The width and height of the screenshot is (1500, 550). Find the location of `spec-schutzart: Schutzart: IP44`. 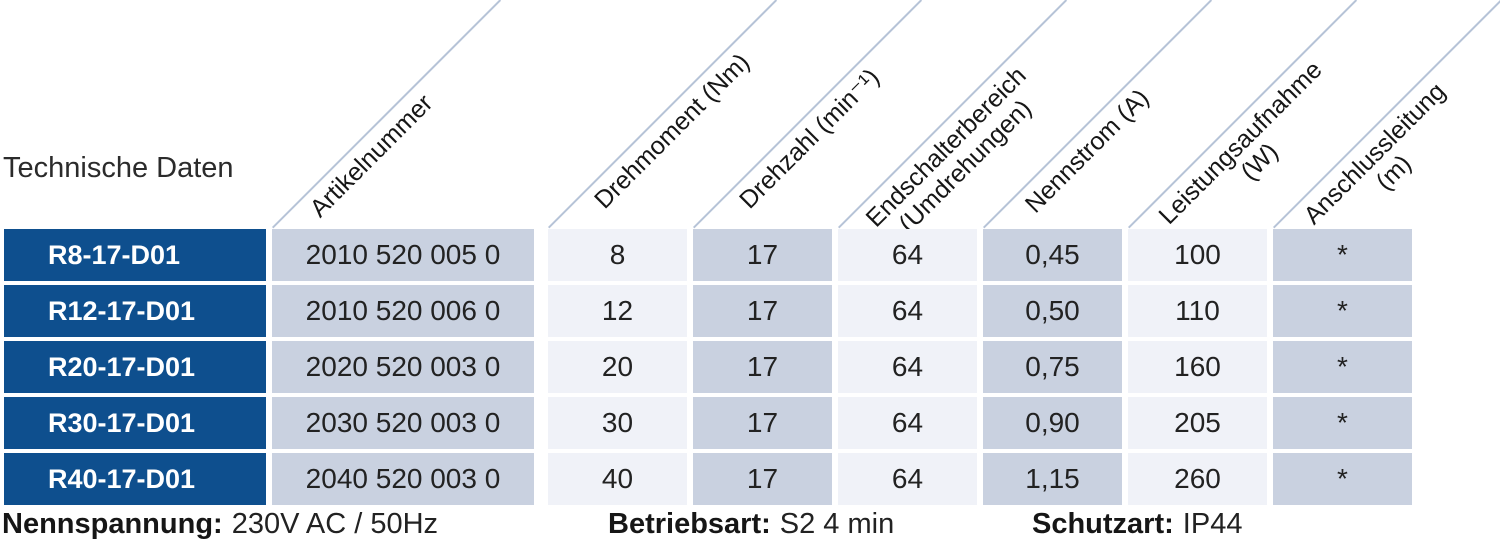

spec-schutzart: Schutzart: IP44 is located at coordinates (1137, 524).